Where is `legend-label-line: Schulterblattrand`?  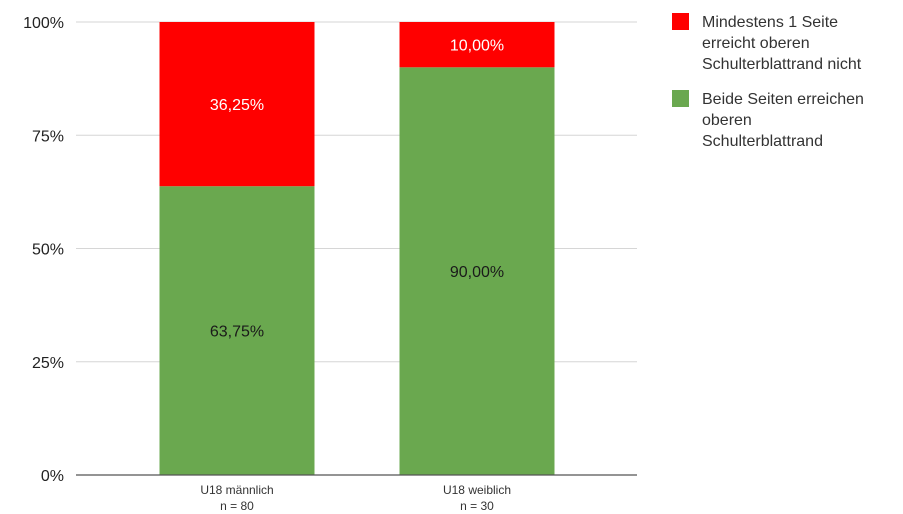 legend-label-line: Schulterblattrand is located at coordinates (762, 141).